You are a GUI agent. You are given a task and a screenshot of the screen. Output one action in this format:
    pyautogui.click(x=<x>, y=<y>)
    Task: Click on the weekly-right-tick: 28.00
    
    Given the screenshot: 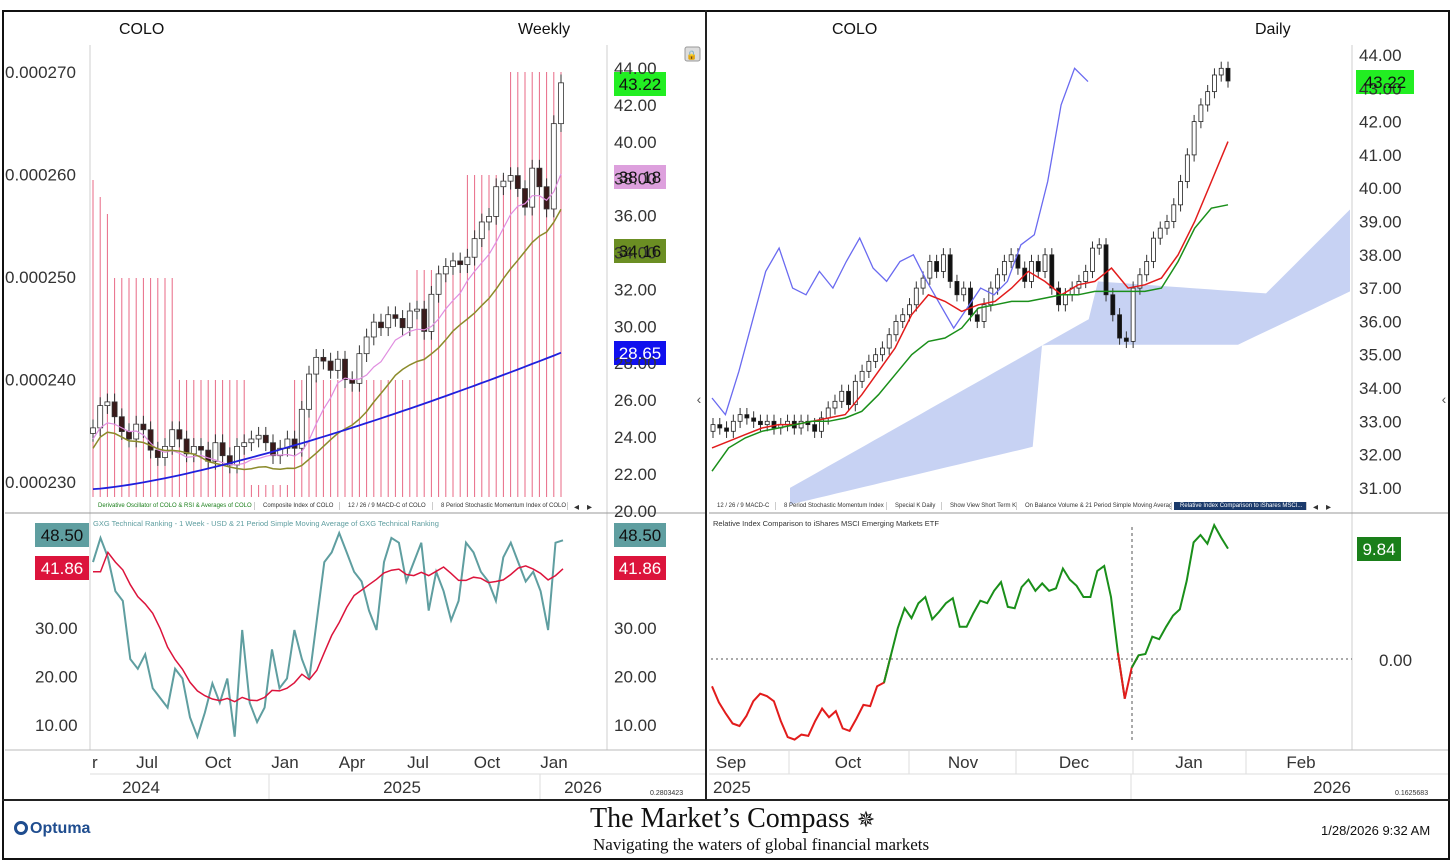 What is the action you would take?
    pyautogui.click(x=635, y=363)
    